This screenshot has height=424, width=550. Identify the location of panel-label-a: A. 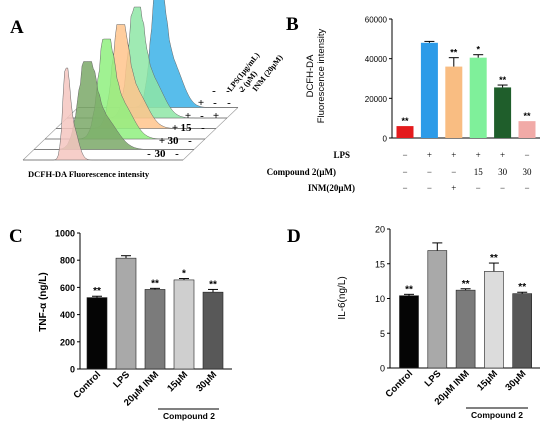
(17, 27).